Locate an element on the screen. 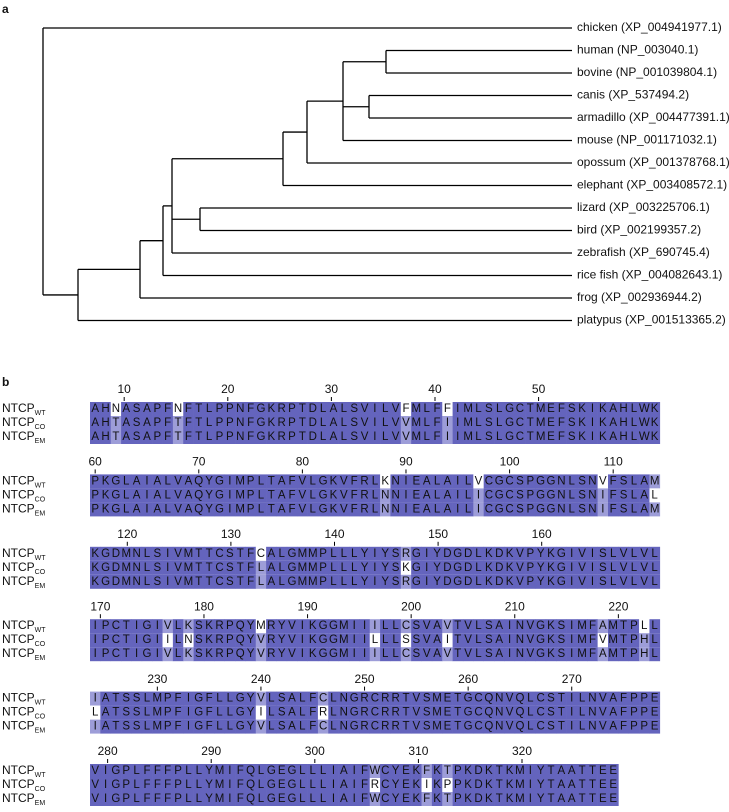  position-label: 80 is located at coordinates (303, 462).